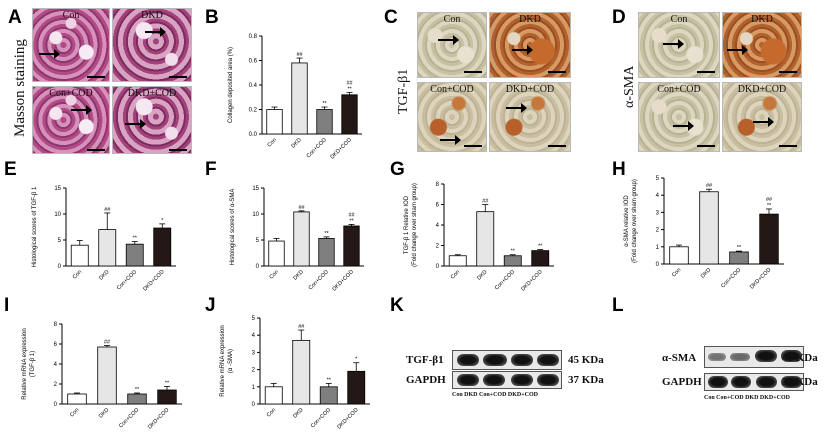 The width and height of the screenshot is (829, 435). What do you see at coordinates (762, 117) in the screenshot?
I see `micrograph-sma-dkd-cod: DKD+COD` at bounding box center [762, 117].